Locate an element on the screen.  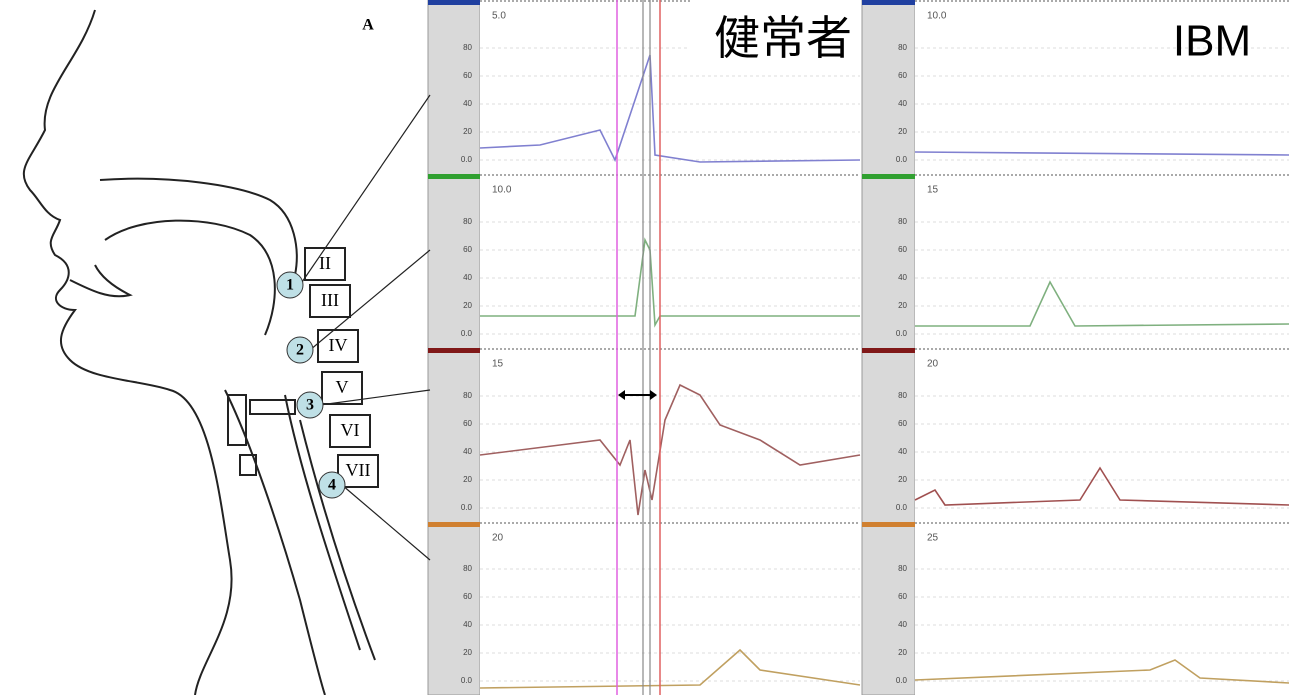
sensor-label: 4 is located at coordinates (332, 485).